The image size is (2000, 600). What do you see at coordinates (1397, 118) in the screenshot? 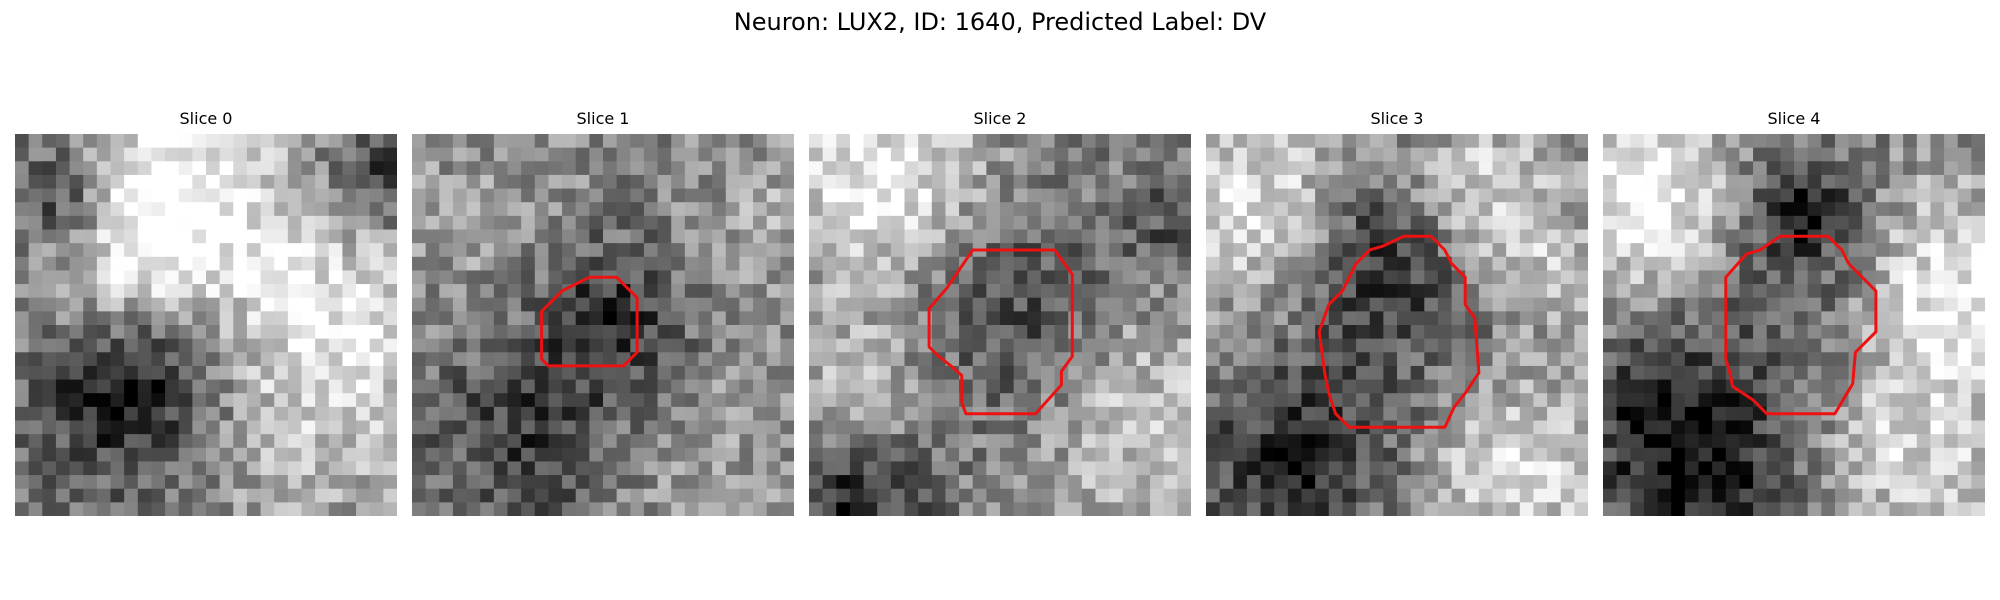
I see `panel-title: Slice 3` at bounding box center [1397, 118].